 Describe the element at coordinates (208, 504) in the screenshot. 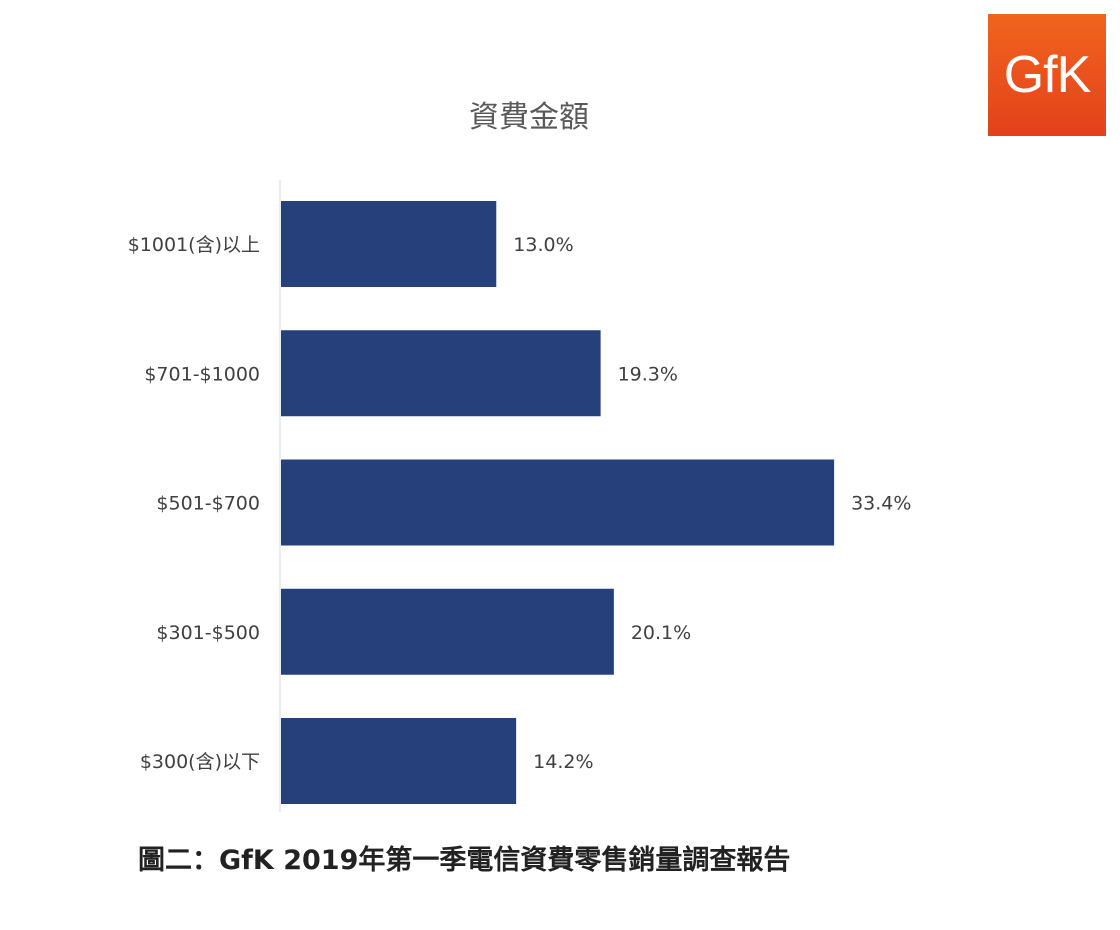

I see `category-label: $501-$700` at that location.